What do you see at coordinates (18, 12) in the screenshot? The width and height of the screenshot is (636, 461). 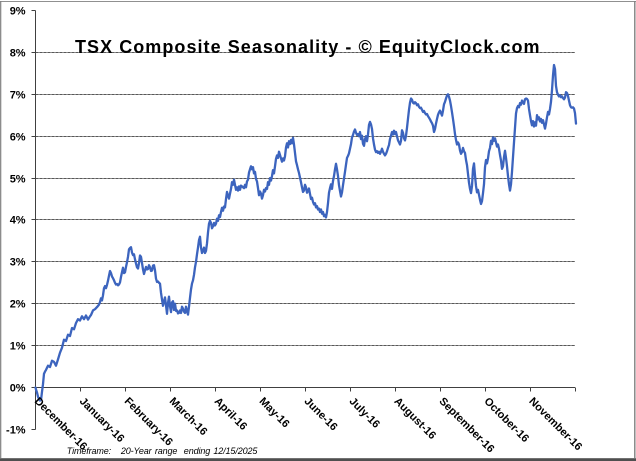 I see `svg-text: 9%` at bounding box center [18, 12].